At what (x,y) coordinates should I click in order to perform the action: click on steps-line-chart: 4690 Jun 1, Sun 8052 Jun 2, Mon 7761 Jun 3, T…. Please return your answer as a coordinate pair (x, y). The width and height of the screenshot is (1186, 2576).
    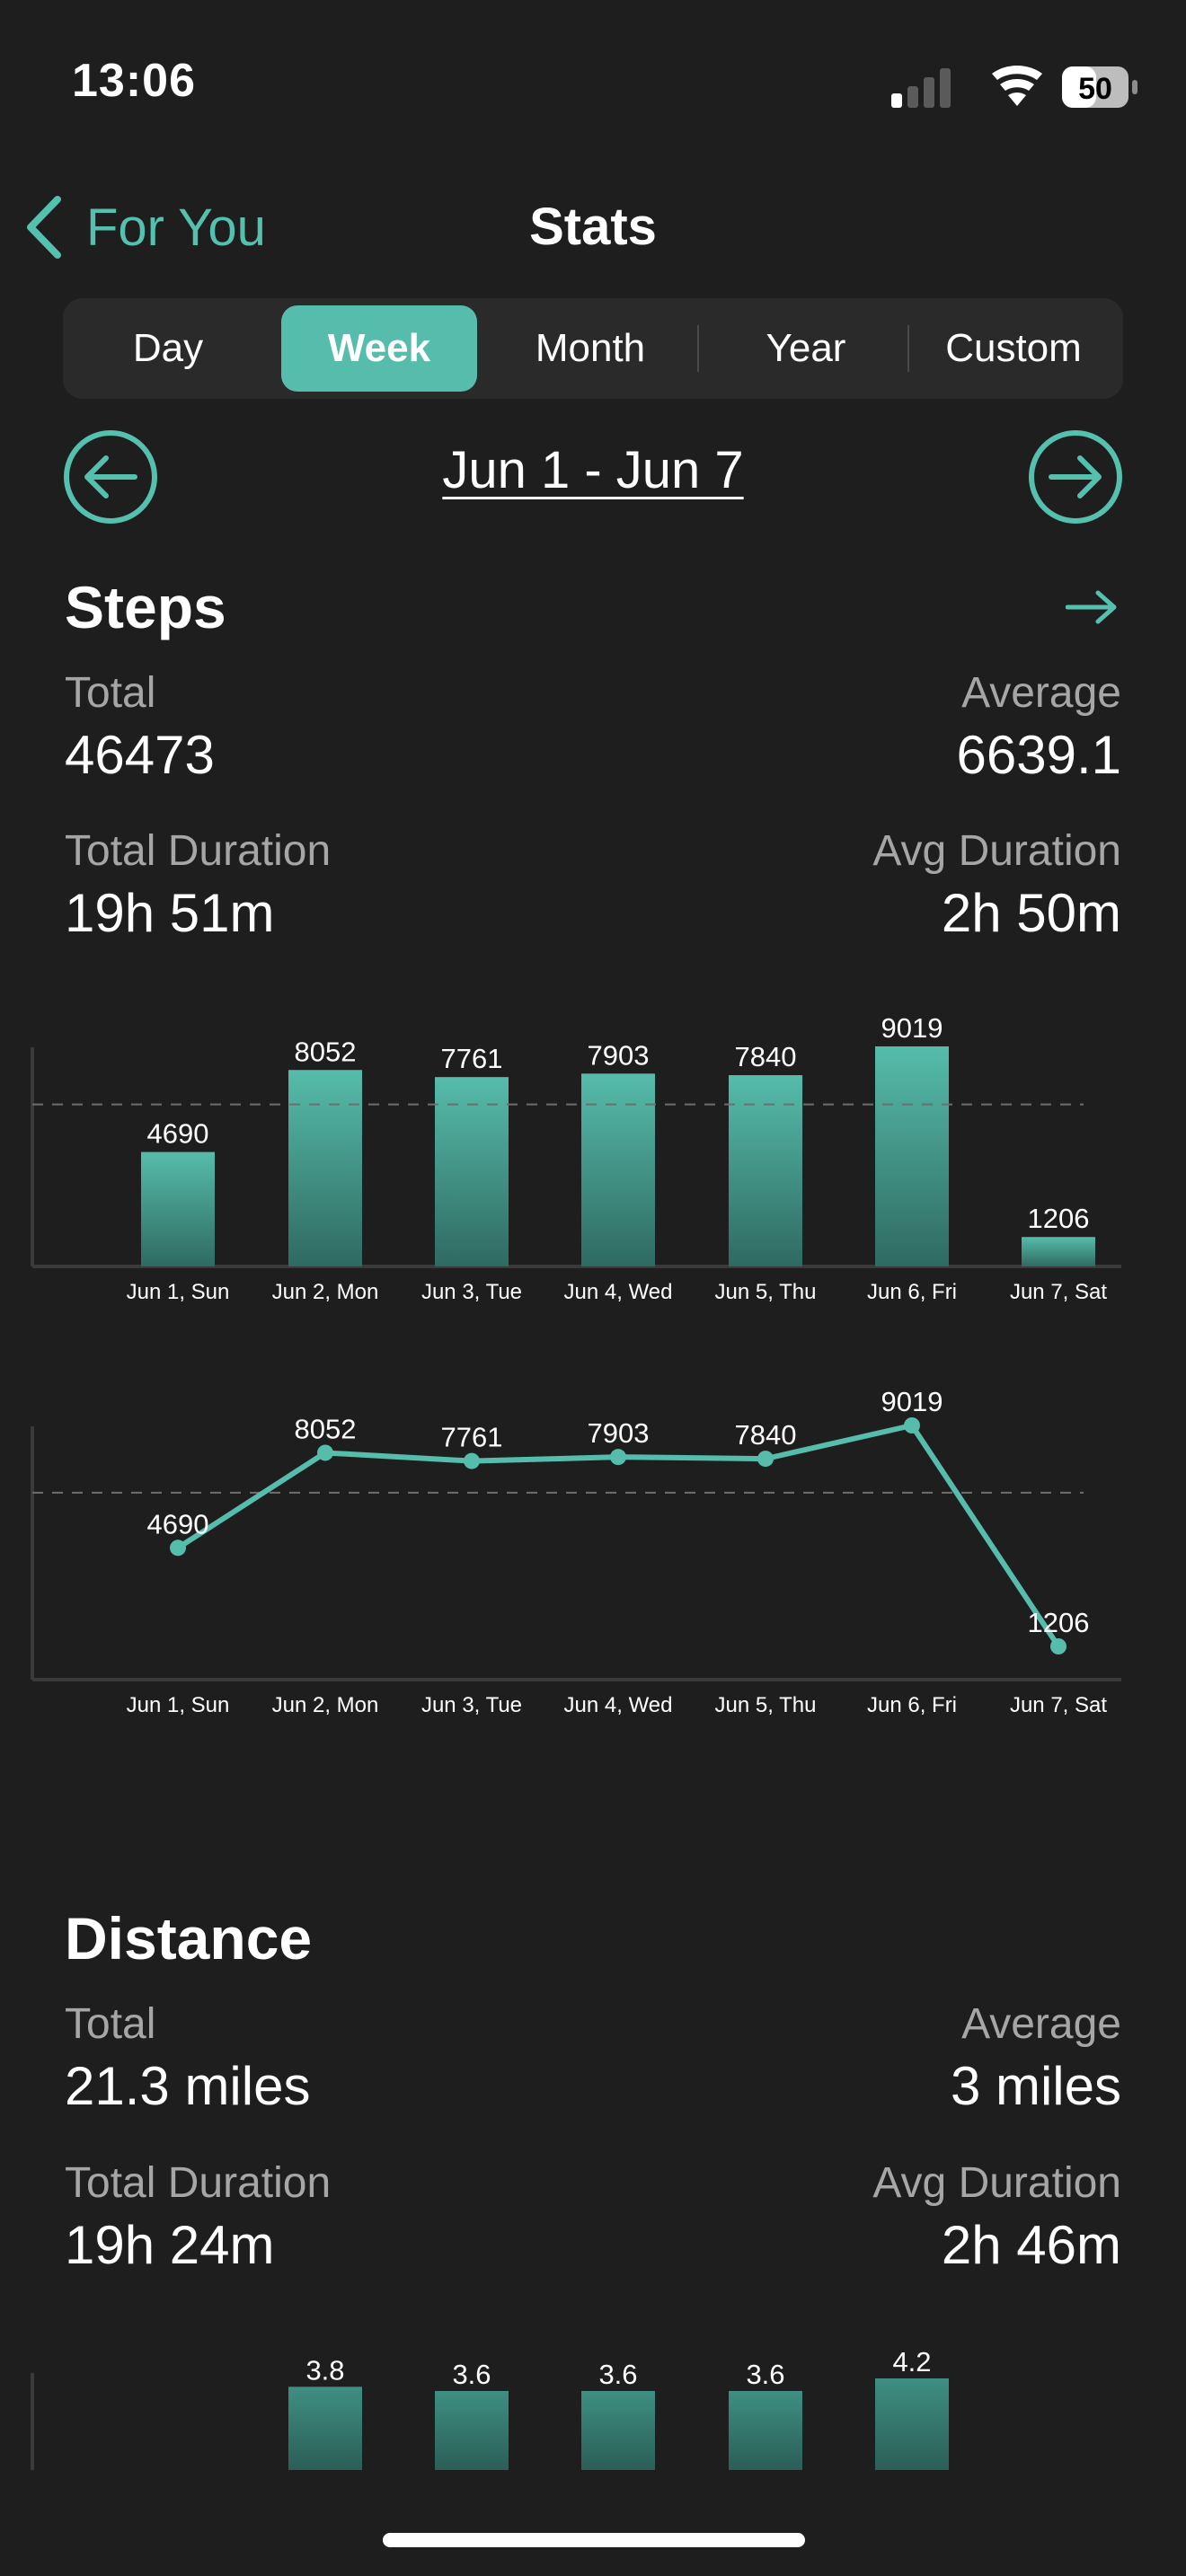
    Looking at the image, I should click on (576, 1551).